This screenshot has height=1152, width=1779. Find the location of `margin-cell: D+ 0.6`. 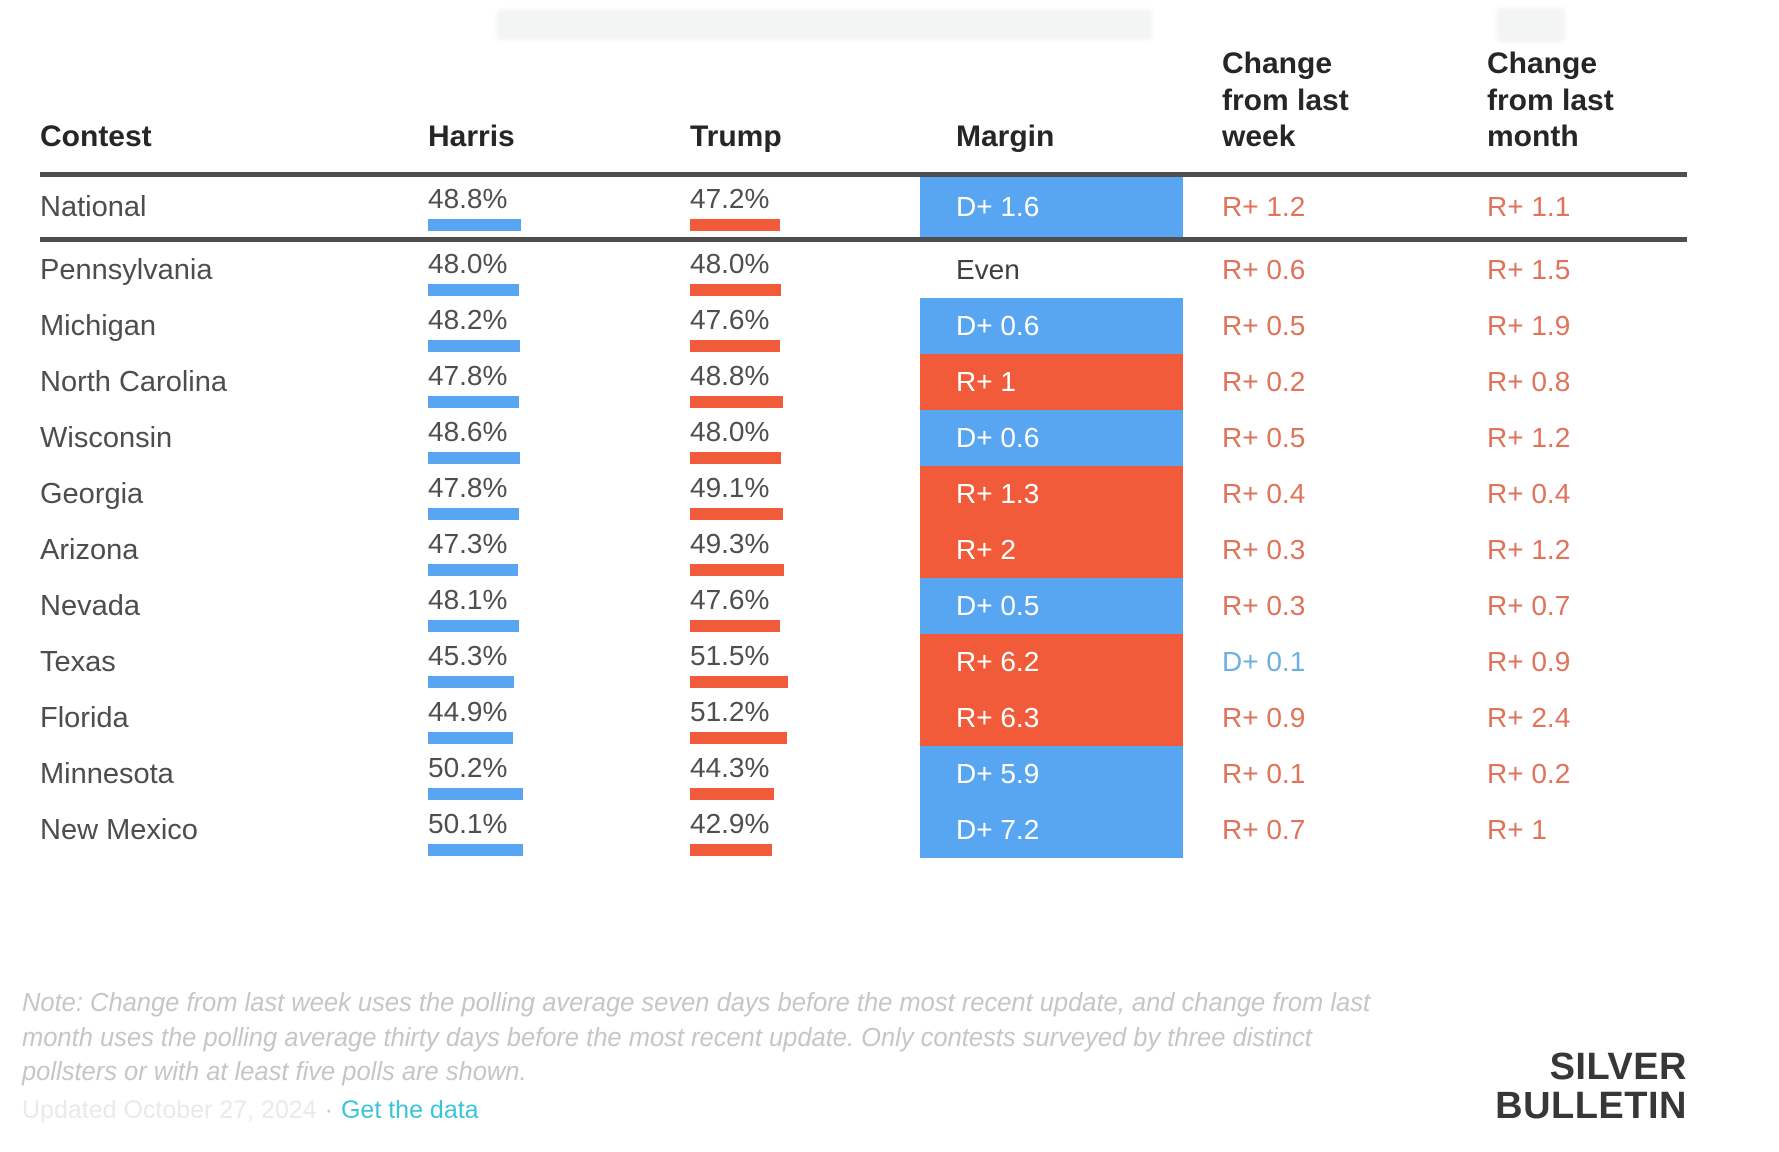

margin-cell: D+ 0.6 is located at coordinates (1051, 326).